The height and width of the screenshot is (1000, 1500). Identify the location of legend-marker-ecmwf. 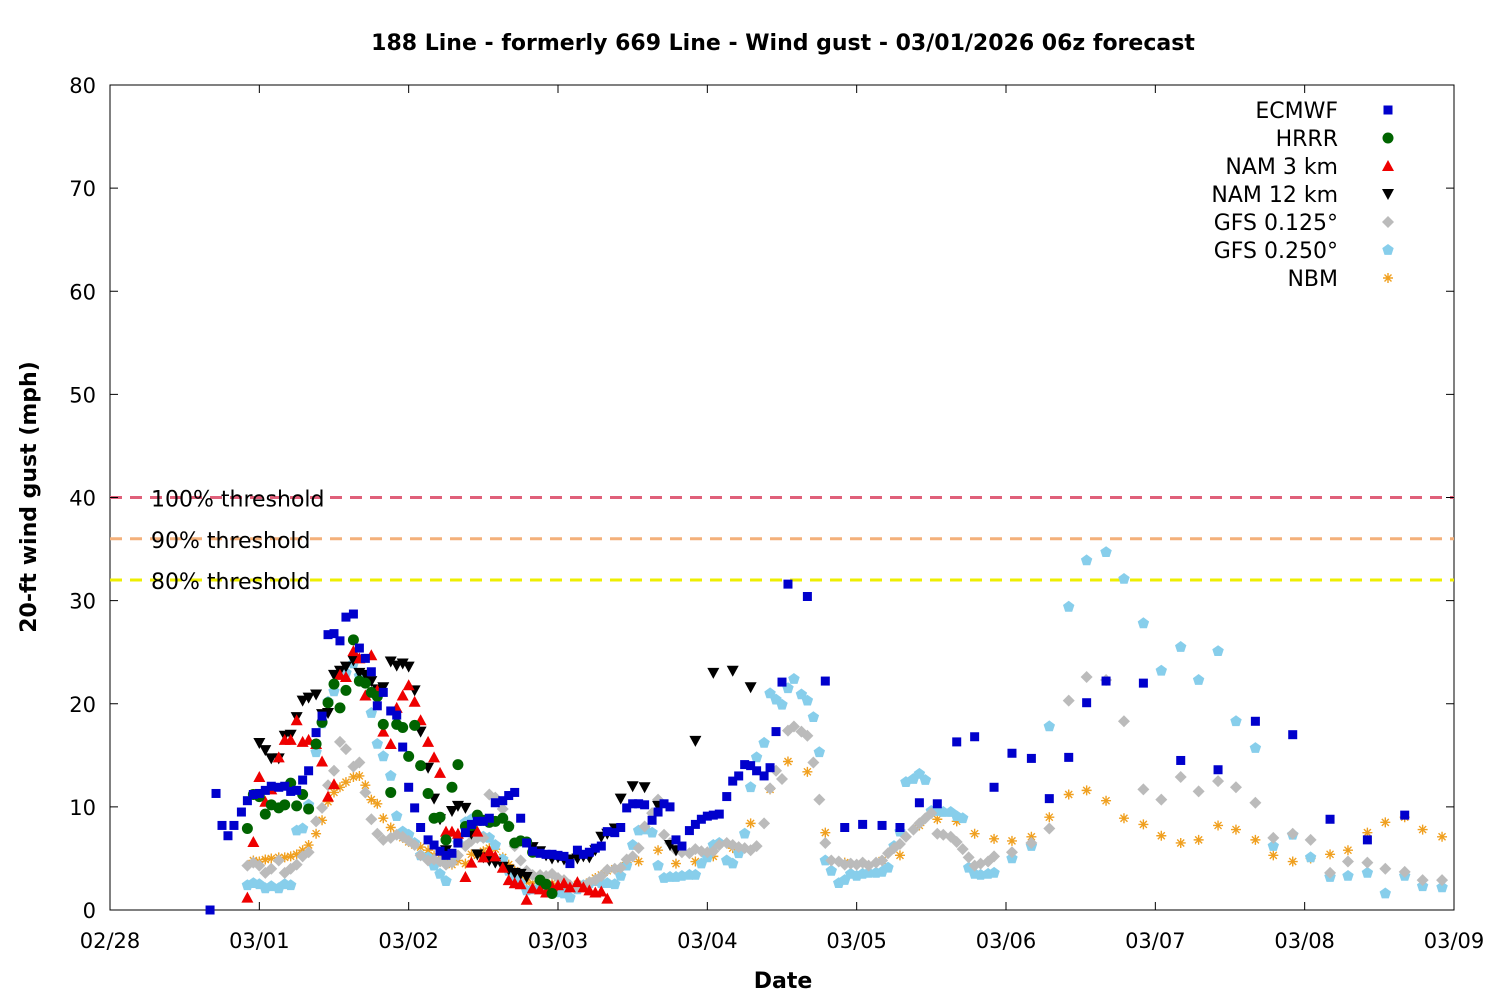
(1388, 110).